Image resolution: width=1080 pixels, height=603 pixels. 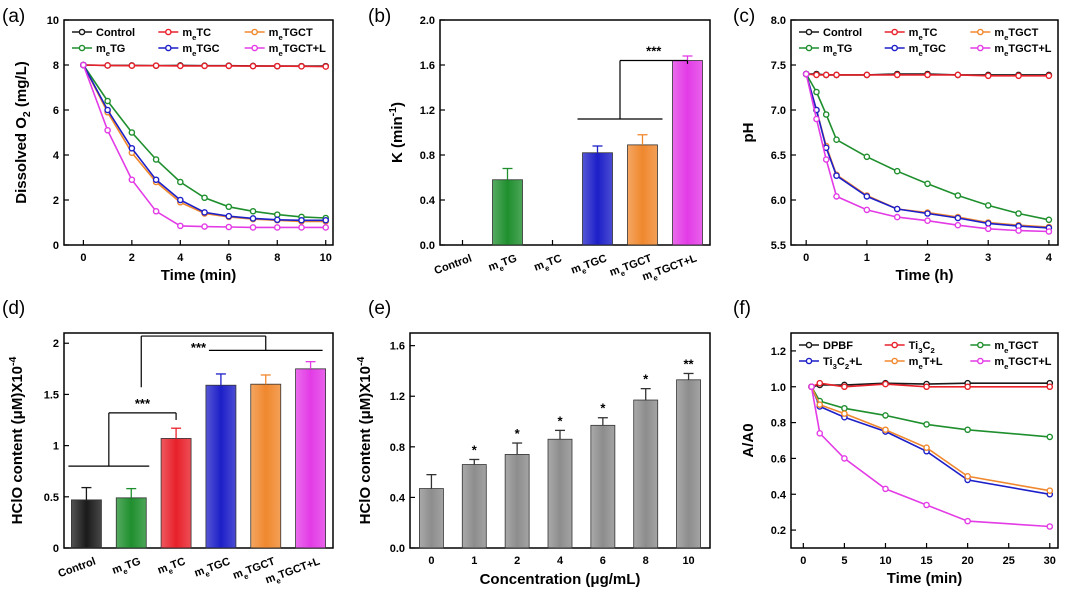 I want to click on panel-d-ylabel: HClO content (μM)X10-4, so click(x=16, y=440).